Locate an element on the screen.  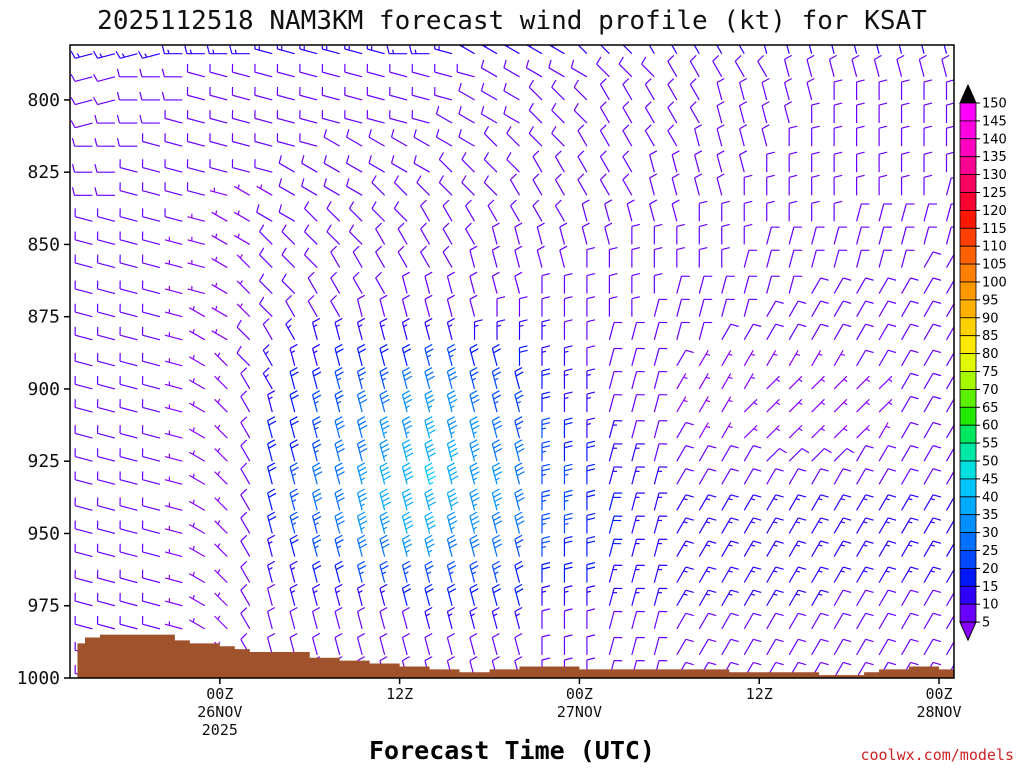
colorbar-segment is located at coordinates (968, 524).